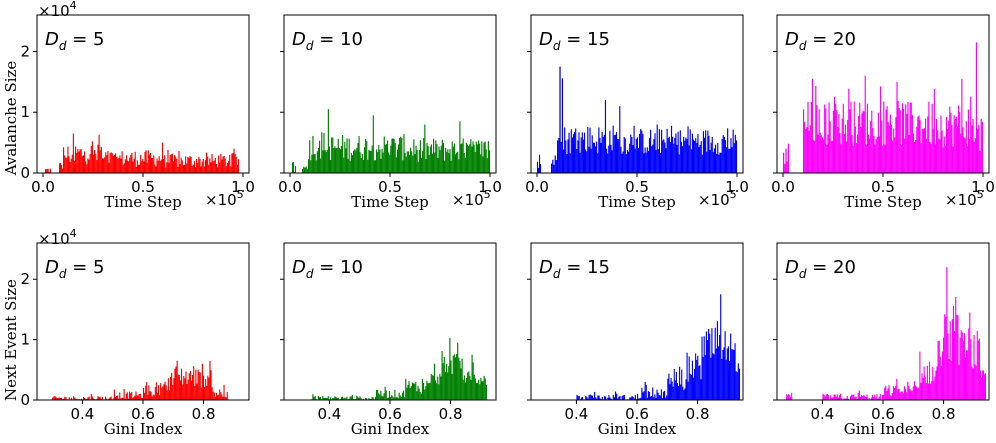 The height and width of the screenshot is (443, 996). What do you see at coordinates (576, 414) in the screenshot?
I see `x-tick-label: 0.4` at bounding box center [576, 414].